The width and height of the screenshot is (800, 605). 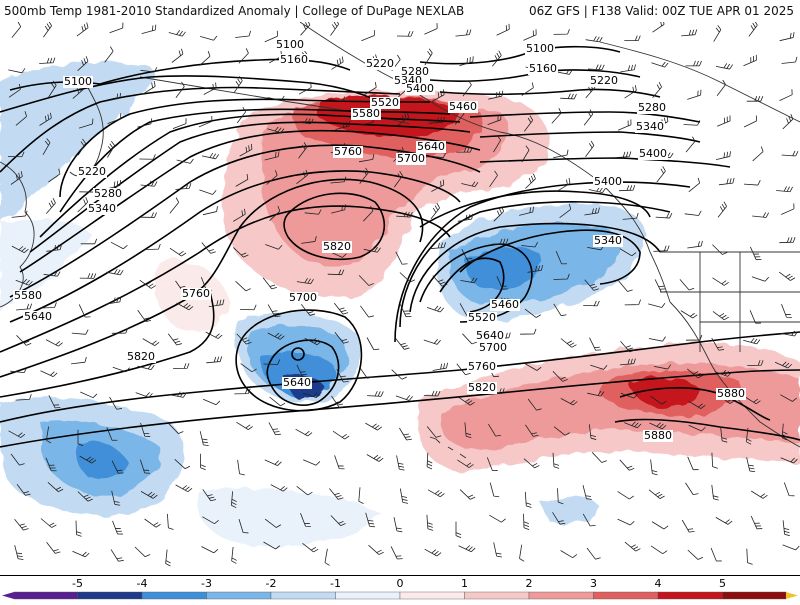 I want to click on contour-label-text: 5760, so click(x=196, y=293).